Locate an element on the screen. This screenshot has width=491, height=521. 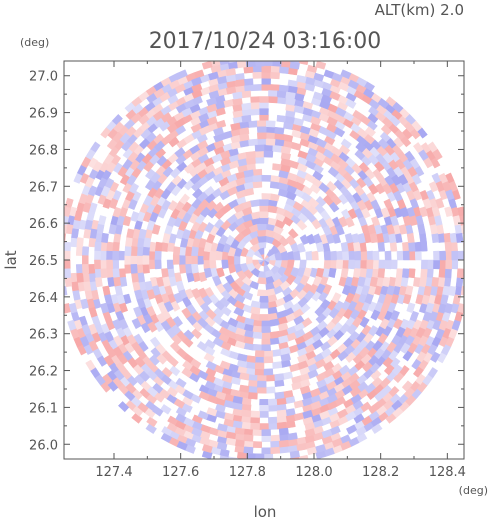
x-tick-label: 128.0 is located at coordinates (313, 472).